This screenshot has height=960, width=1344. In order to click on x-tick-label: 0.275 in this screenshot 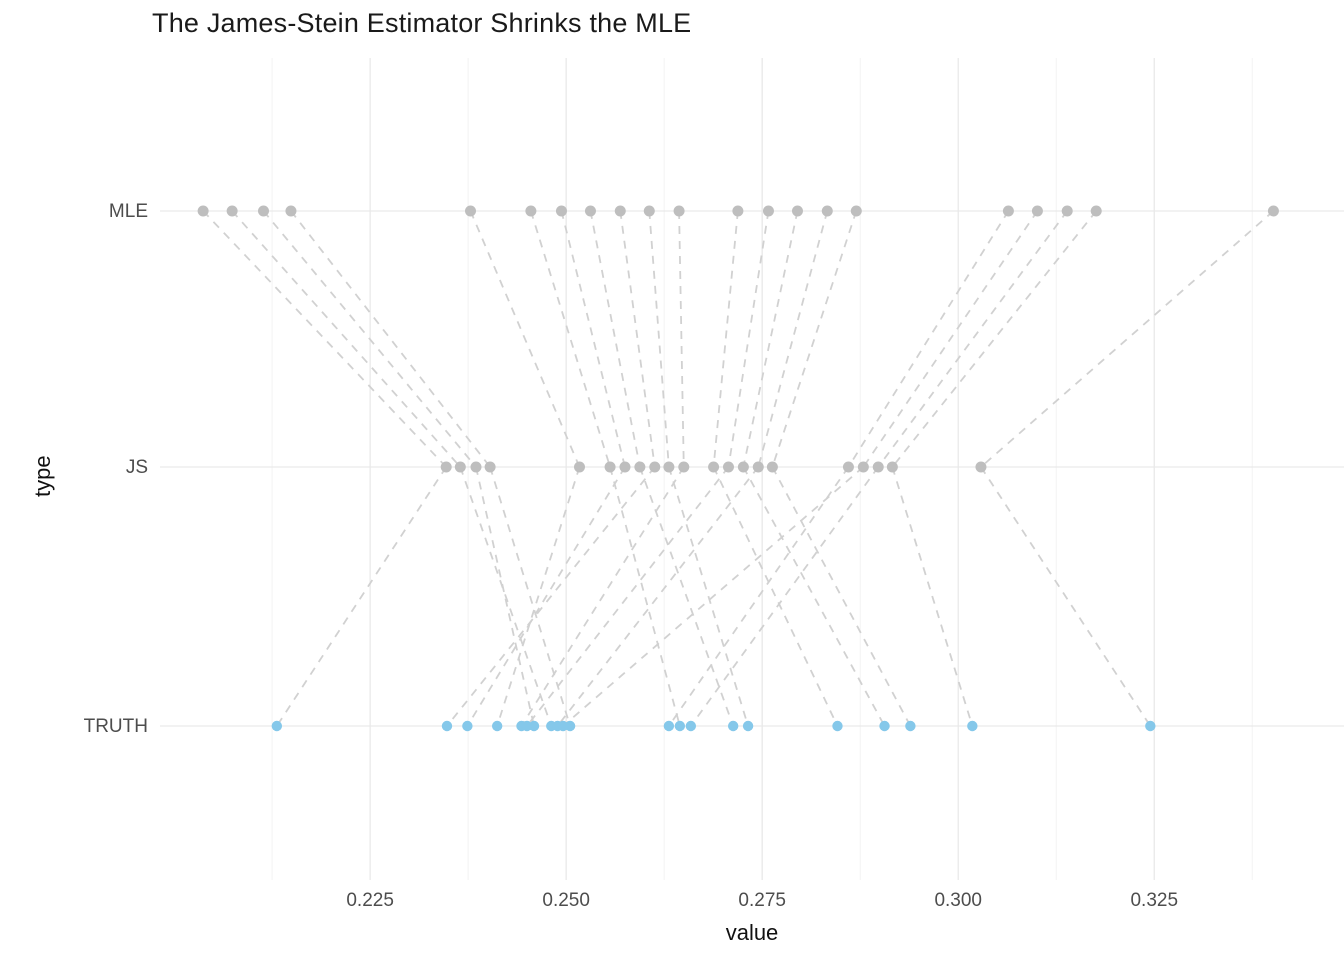, I will do `click(762, 900)`.